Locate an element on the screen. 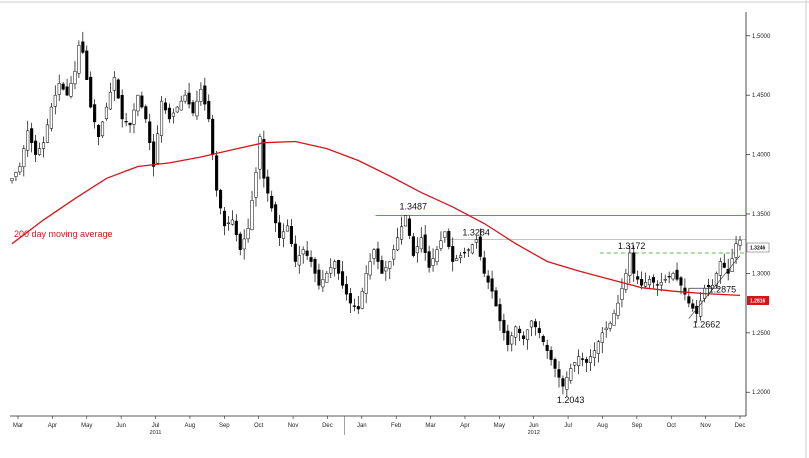 This screenshot has height=458, width=809. annotation-1.3172: 1.3172 is located at coordinates (632, 246).